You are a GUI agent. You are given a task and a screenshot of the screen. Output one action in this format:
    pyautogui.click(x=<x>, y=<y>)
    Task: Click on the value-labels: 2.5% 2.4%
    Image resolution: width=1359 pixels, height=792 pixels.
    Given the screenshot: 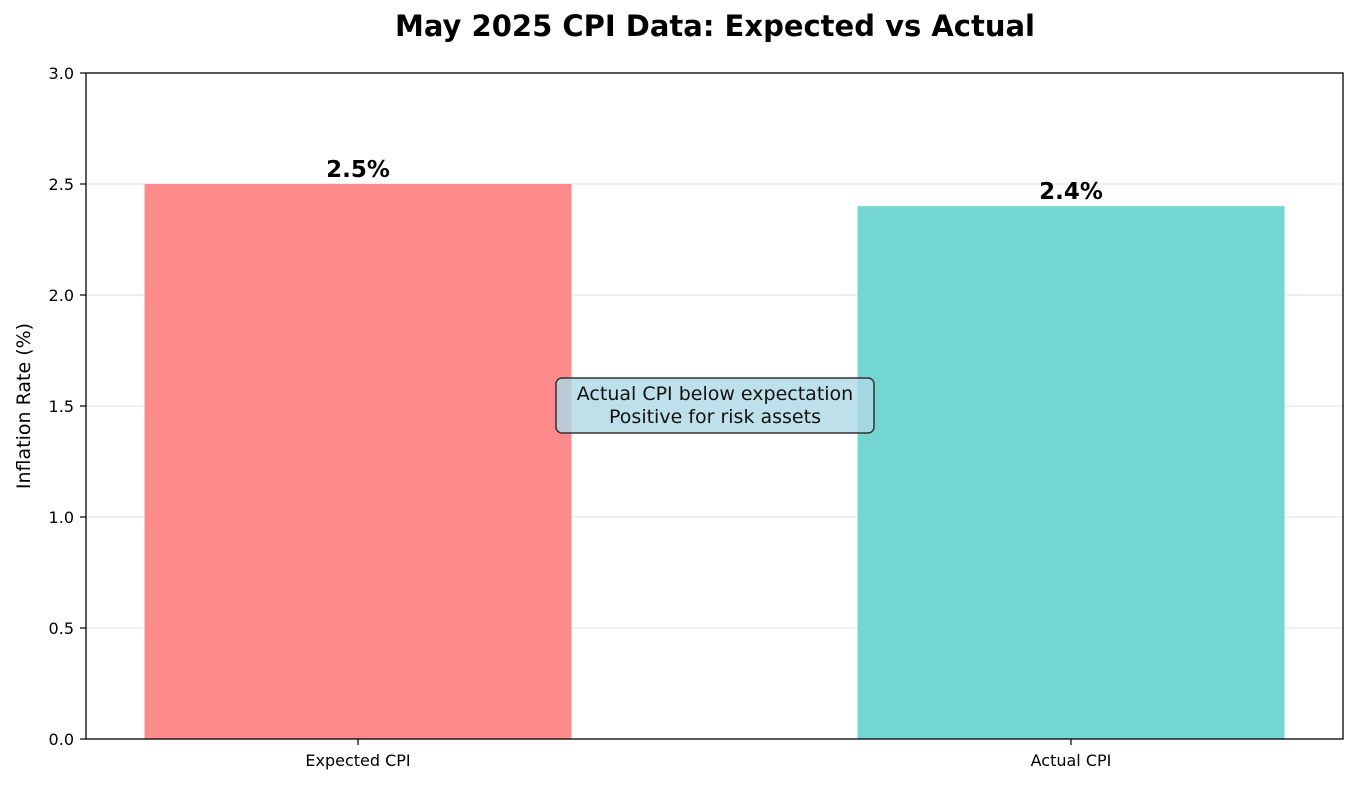 What is the action you would take?
    pyautogui.click(x=714, y=181)
    